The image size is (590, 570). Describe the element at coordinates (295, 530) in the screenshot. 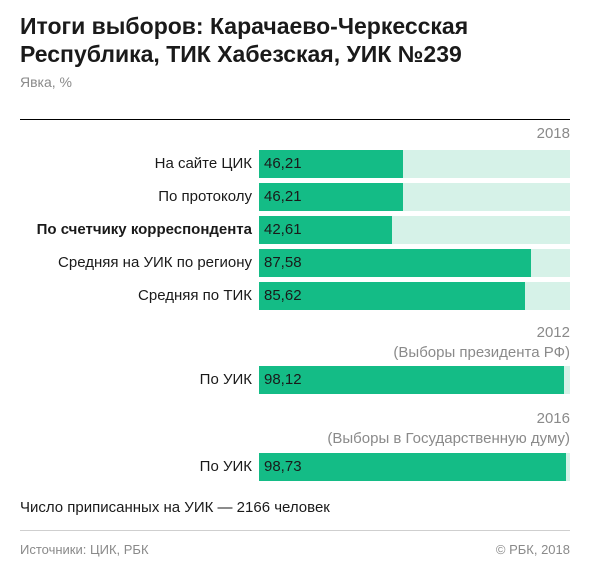

I see `footer-rule` at that location.